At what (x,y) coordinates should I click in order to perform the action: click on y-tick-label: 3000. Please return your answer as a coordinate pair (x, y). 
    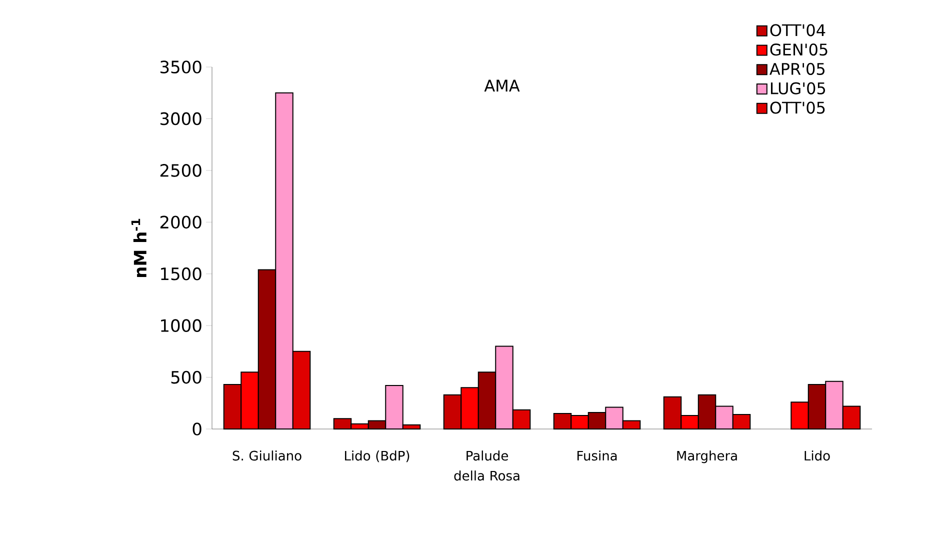
    Looking at the image, I should click on (181, 119).